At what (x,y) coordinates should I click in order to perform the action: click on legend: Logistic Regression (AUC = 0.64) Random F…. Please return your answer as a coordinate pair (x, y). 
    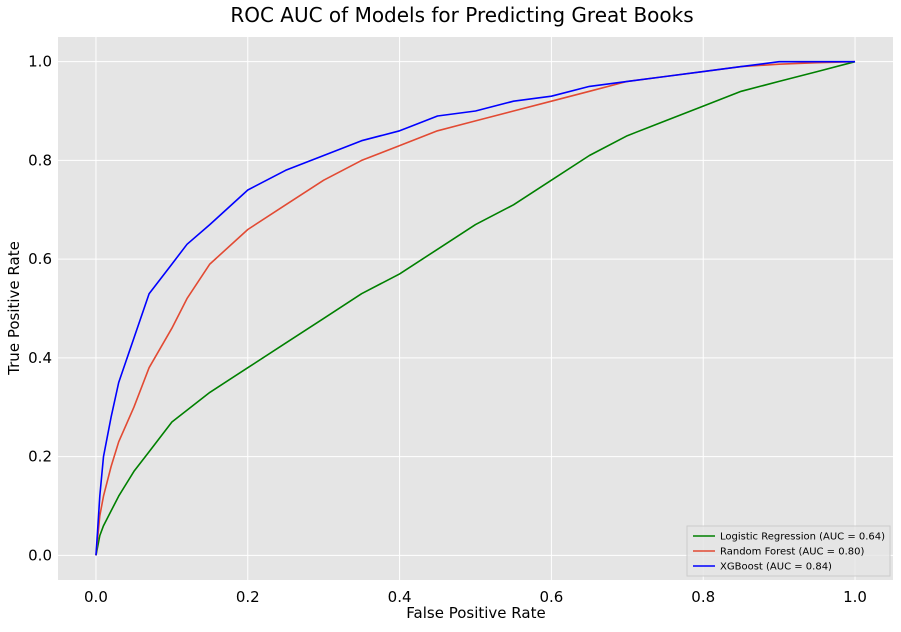
    Looking at the image, I should click on (788, 551).